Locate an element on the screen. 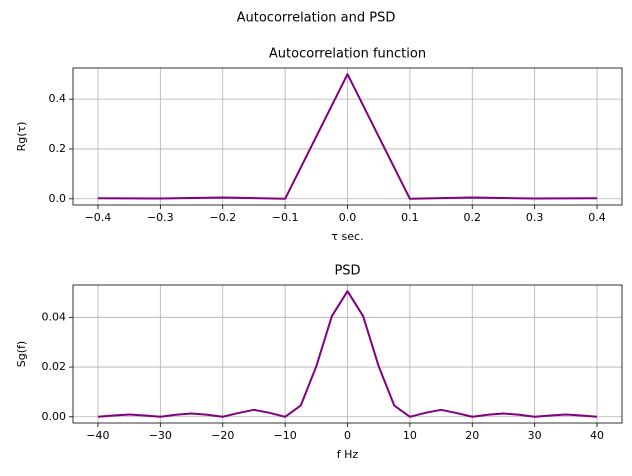 Image resolution: width=632 pixels, height=476 pixels. x-tick-label: 0.0 is located at coordinates (348, 217).